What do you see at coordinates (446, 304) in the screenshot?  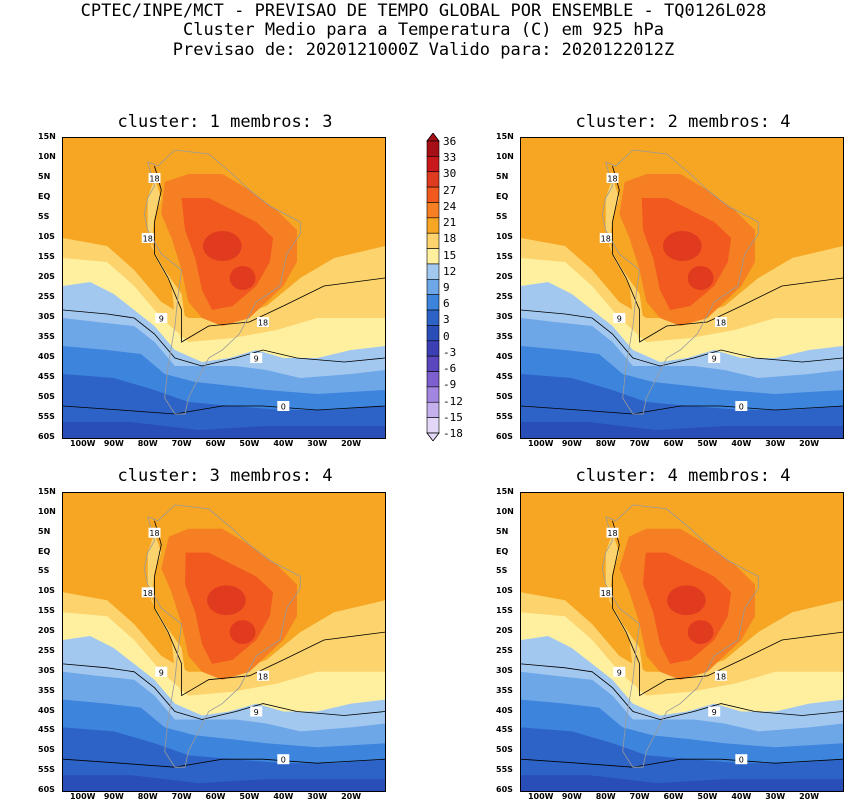 I see `colorbar-label: 6` at bounding box center [446, 304].